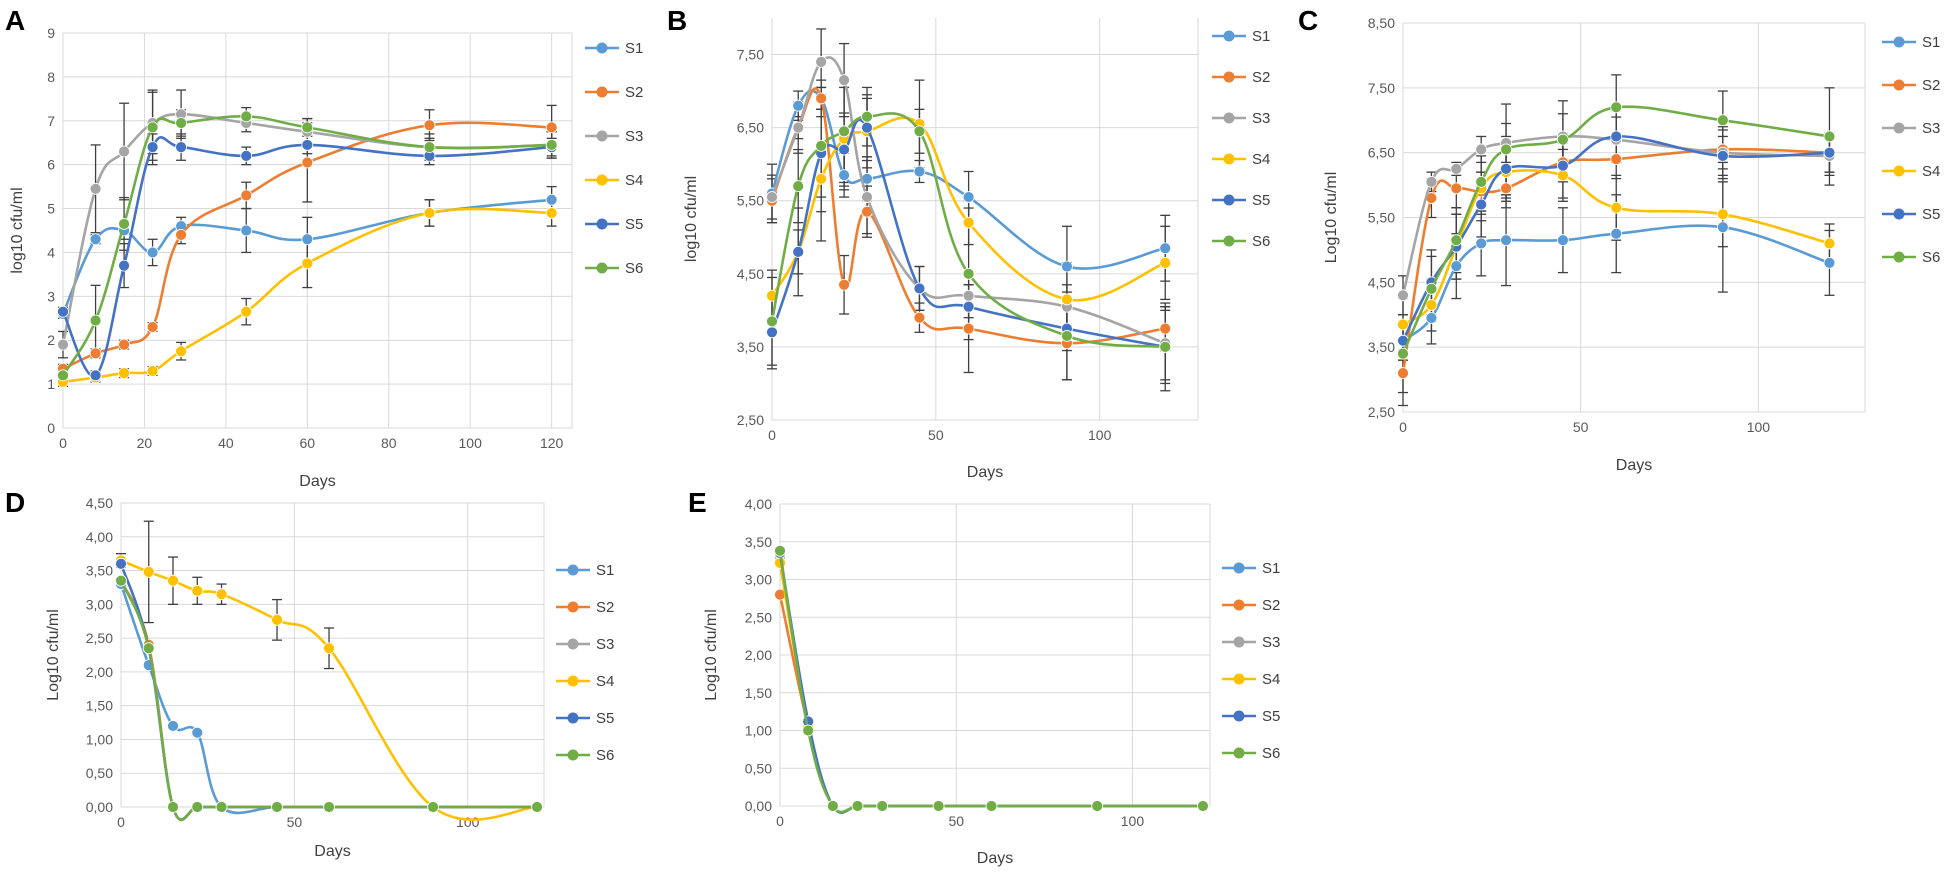 The height and width of the screenshot is (873, 1950). I want to click on x-tick-label: 80, so click(389, 443).